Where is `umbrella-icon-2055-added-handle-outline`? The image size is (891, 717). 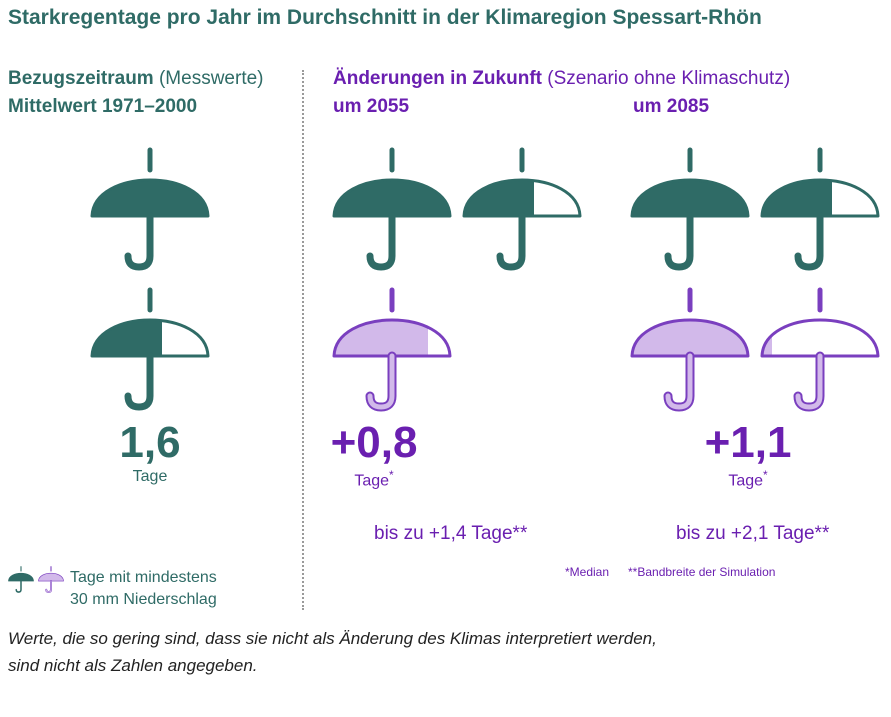
umbrella-icon-2055-added-handle-outline is located at coordinates (381, 381).